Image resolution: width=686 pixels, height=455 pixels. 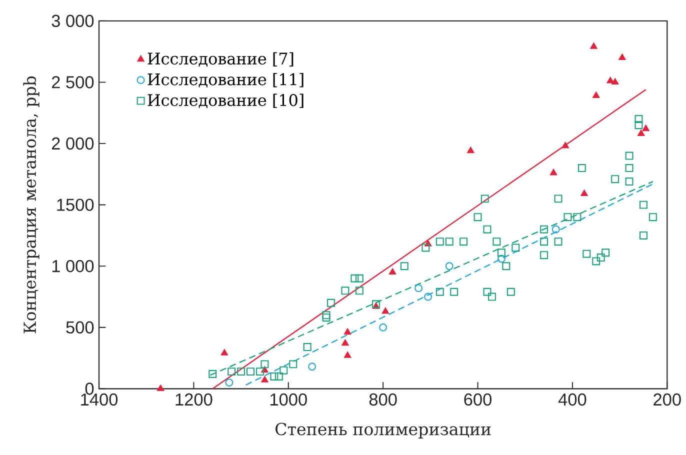 What do you see at coordinates (288, 400) in the screenshot?
I see `x-tick-label: 1000` at bounding box center [288, 400].